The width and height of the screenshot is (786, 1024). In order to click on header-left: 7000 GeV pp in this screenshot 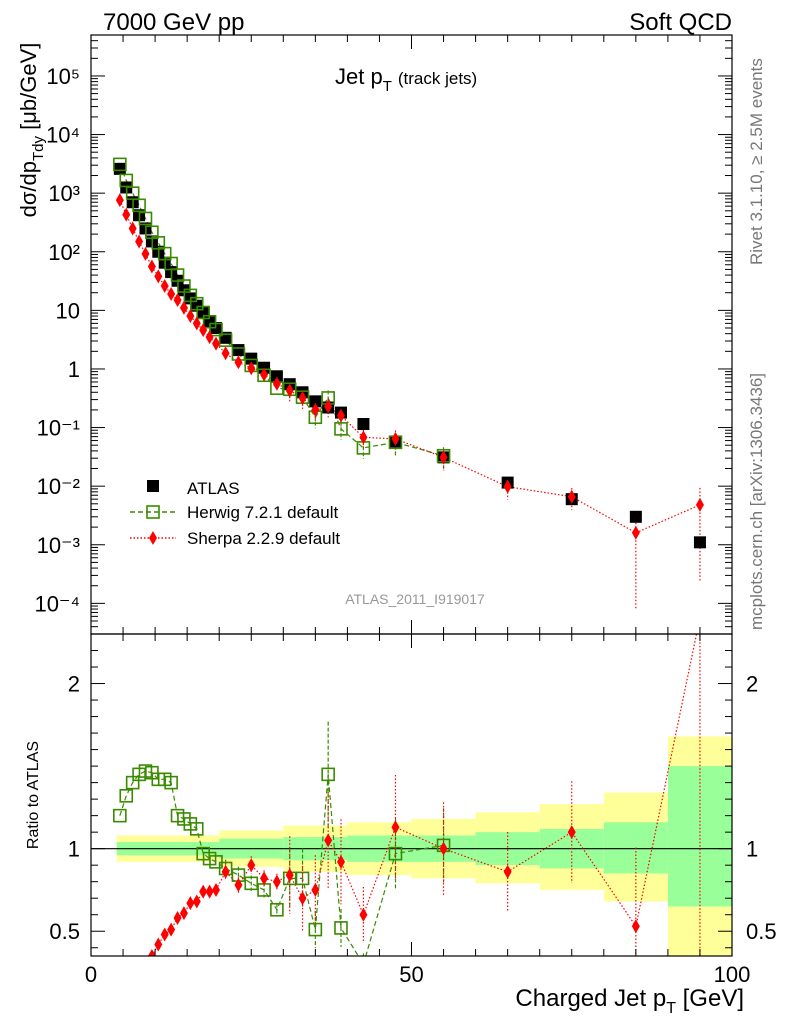, I will do `click(173, 22)`.